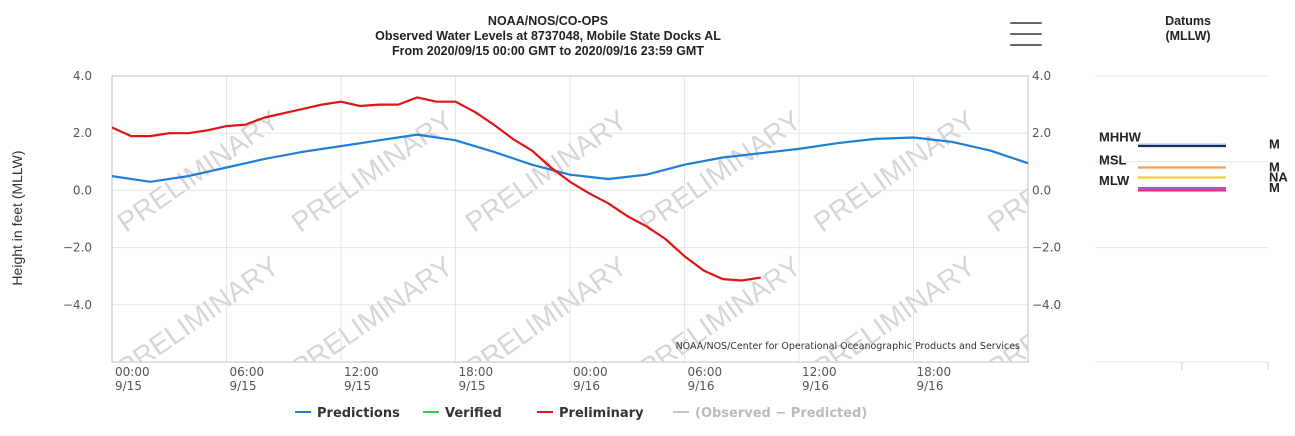 This screenshot has height=436, width=1295. What do you see at coordinates (358, 413) in the screenshot?
I see `legend-label: Predictions` at bounding box center [358, 413].